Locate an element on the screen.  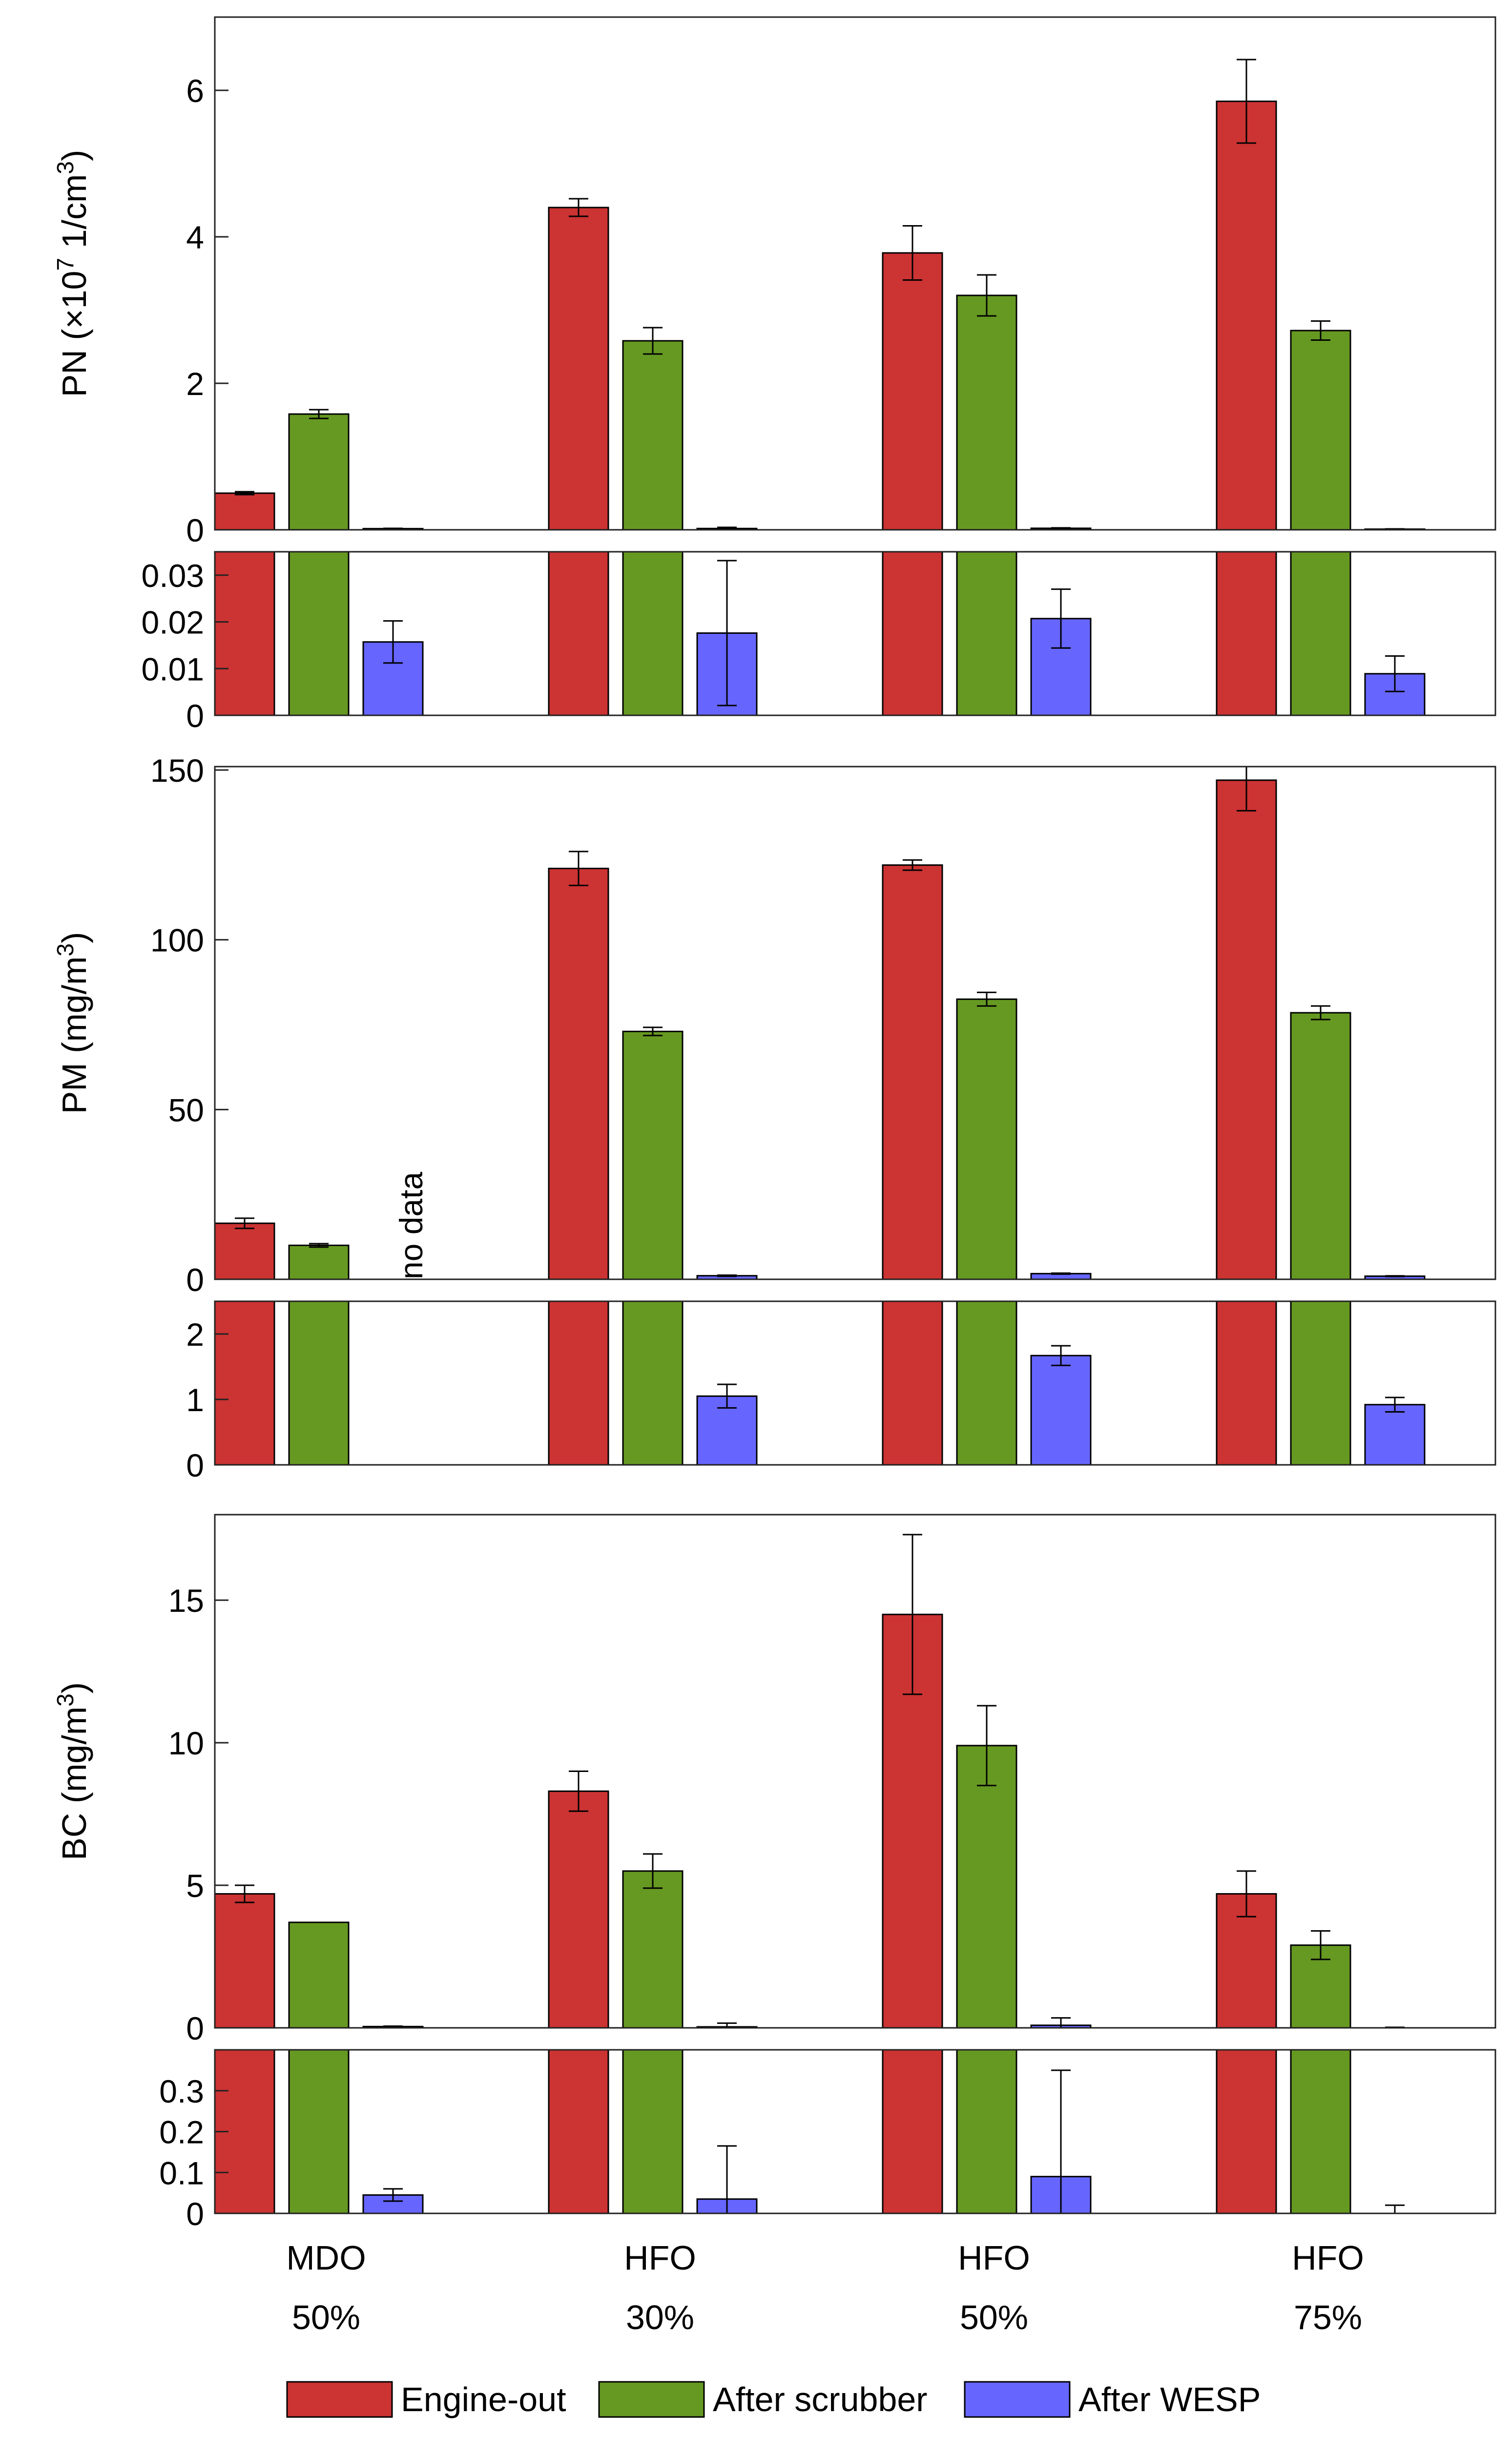
y-tick-label: 100 is located at coordinates (177, 940).